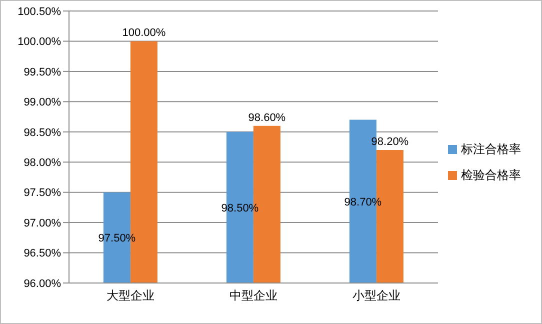  I want to click on y-tick-label: 100.50%, so click(40, 12).